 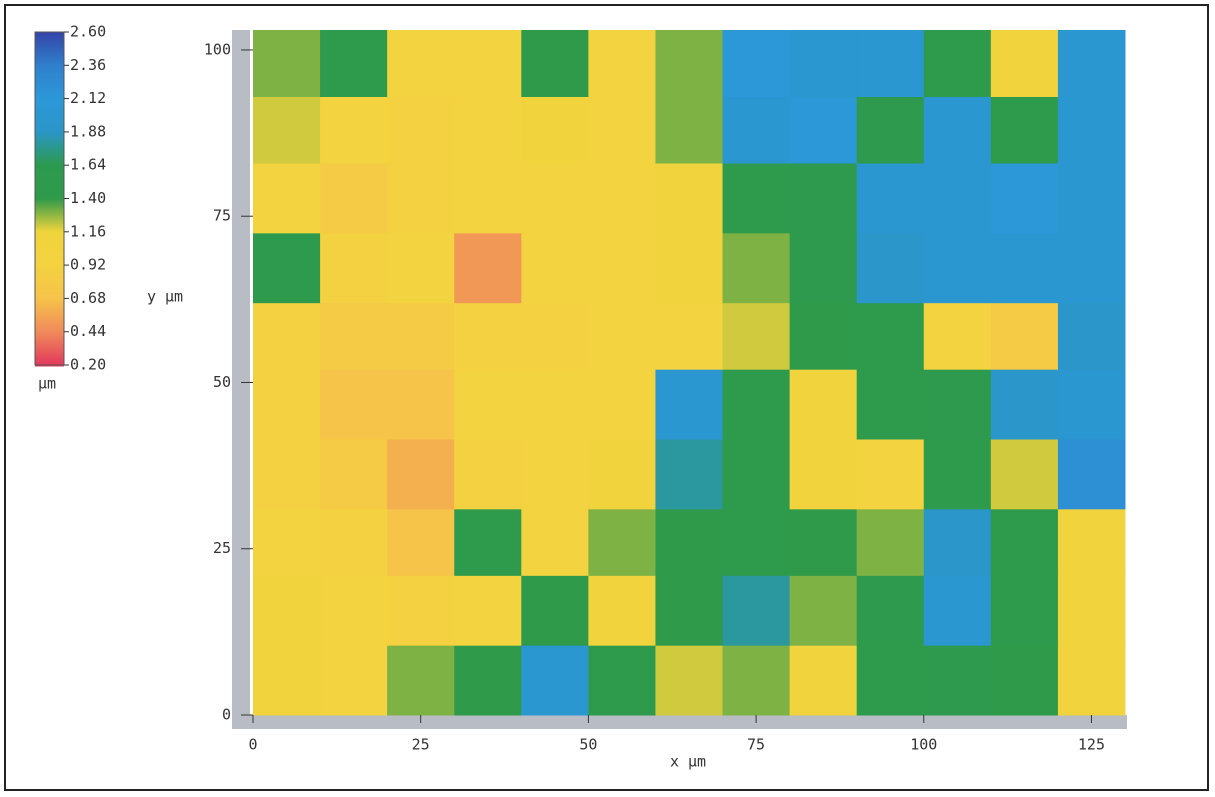 What do you see at coordinates (88, 365) in the screenshot?
I see `colorbar-tick-label: 0.20` at bounding box center [88, 365].